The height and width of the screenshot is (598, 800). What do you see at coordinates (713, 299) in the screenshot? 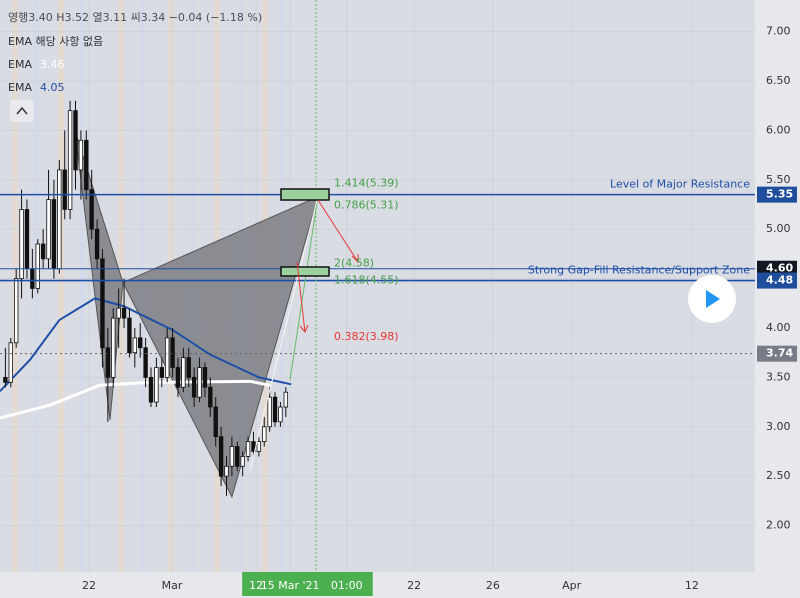
I see `play-icon` at bounding box center [713, 299].